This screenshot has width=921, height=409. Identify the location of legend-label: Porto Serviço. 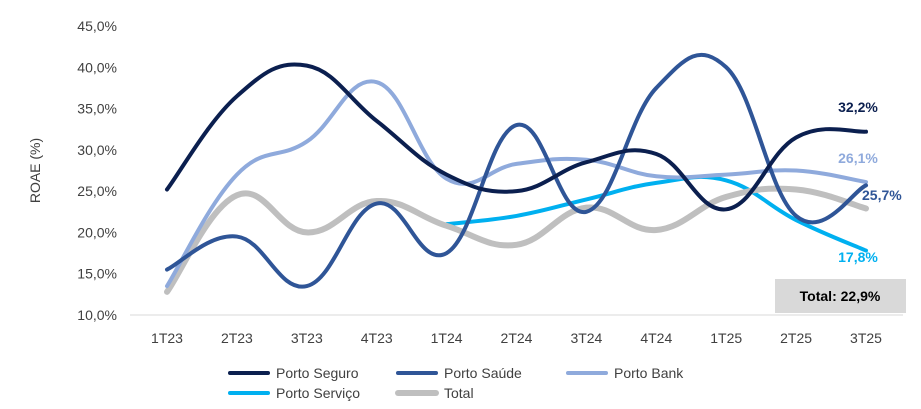
(318, 393).